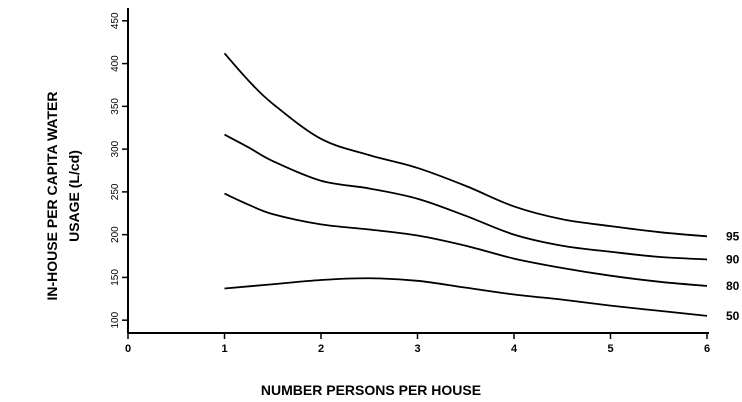  Describe the element at coordinates (321, 349) in the screenshot. I see `x-tick-label: 2` at that location.